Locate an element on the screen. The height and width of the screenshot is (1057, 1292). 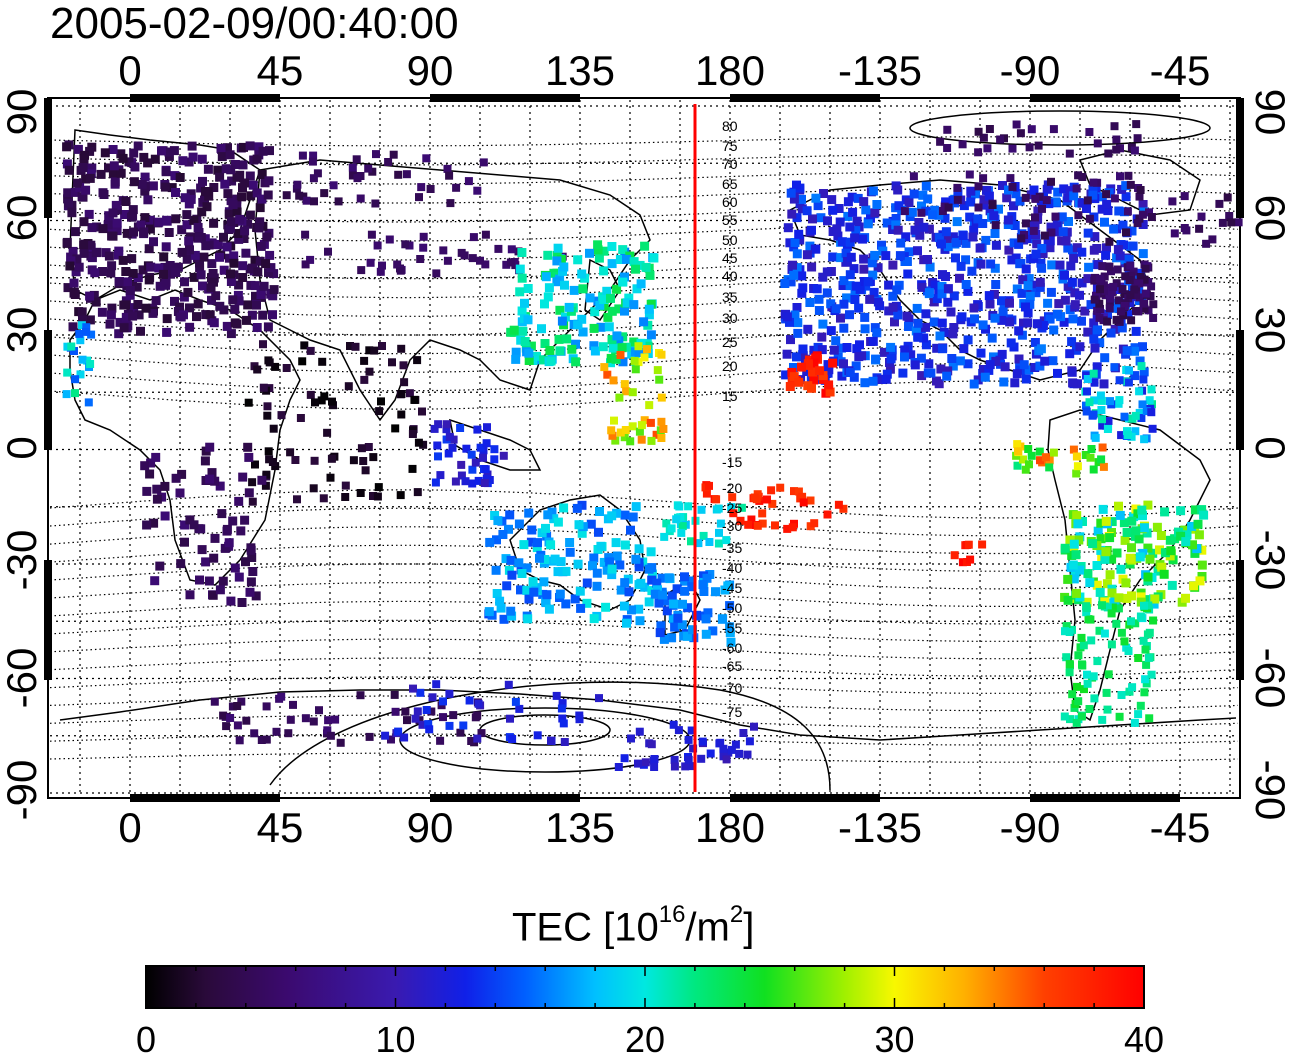
contour-label: -15 is located at coordinates (732, 462).